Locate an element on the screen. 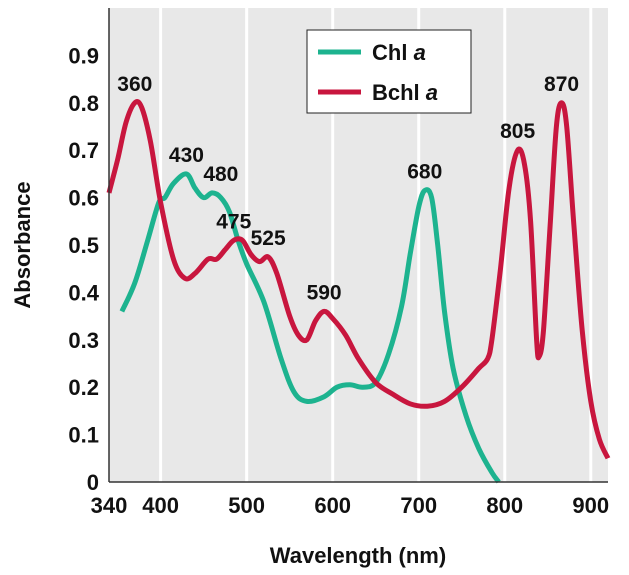 Image resolution: width=629 pixels, height=575 pixels. x-tick-label: 800 is located at coordinates (504, 505).